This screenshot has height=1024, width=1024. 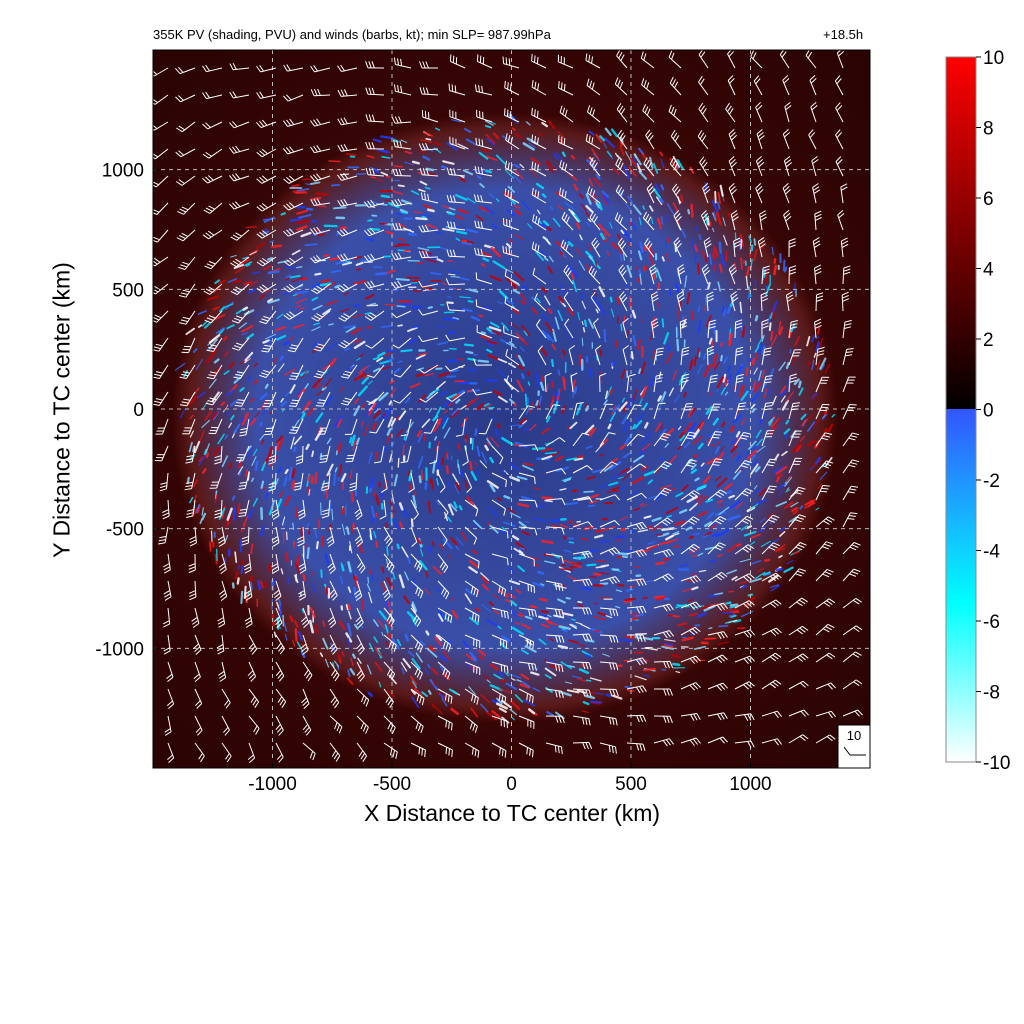 What do you see at coordinates (750, 784) in the screenshot?
I see `x-tick-label: 1000` at bounding box center [750, 784].